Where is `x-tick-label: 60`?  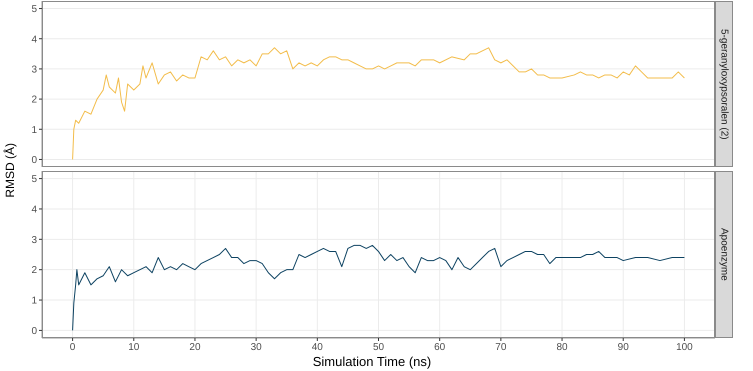
x-tick-label: 60 is located at coordinates (440, 348).